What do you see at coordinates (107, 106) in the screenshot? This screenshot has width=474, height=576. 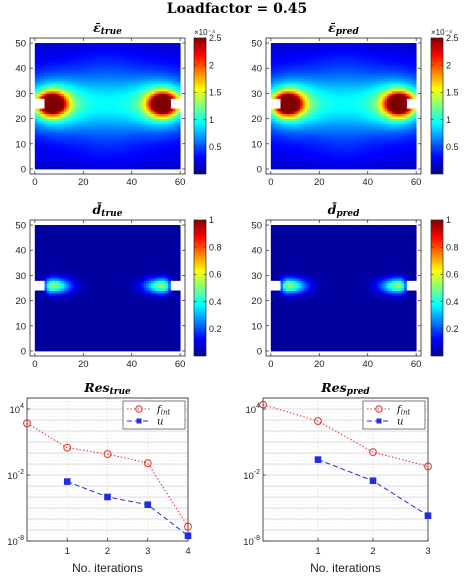 I see `field-cells` at bounding box center [107, 106].